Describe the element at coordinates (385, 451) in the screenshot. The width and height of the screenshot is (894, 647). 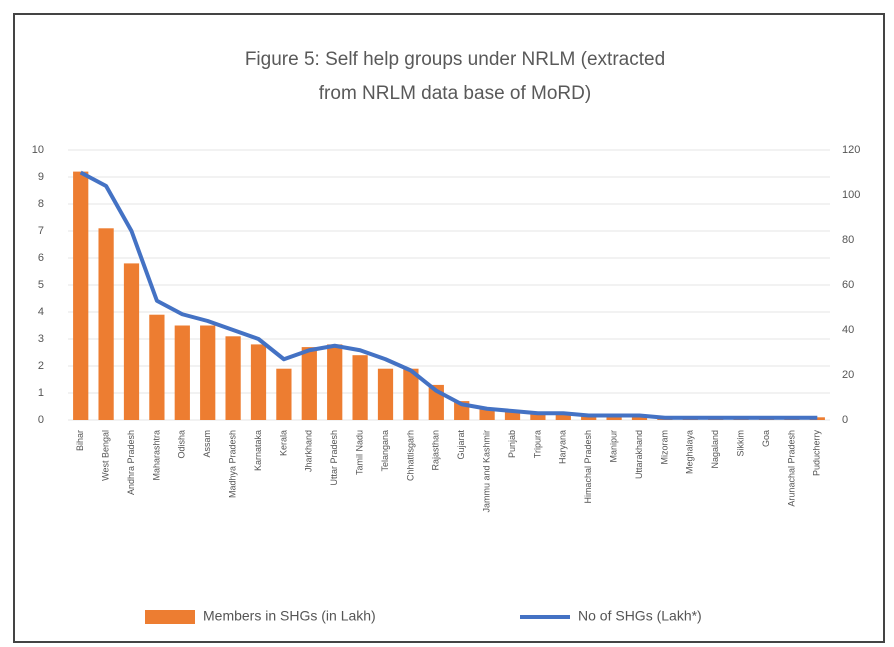
I see `x-tick-label: Telangana` at that location.